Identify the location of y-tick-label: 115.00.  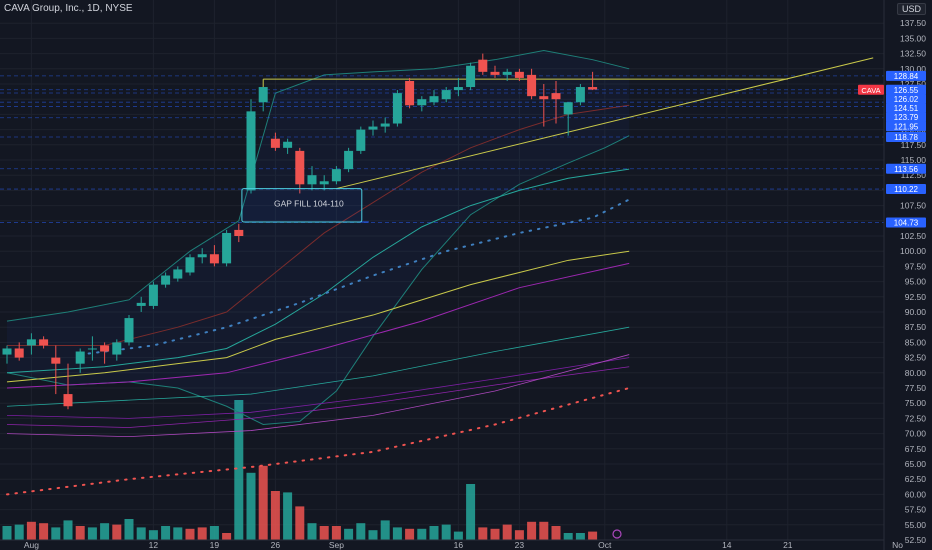
(914, 160).